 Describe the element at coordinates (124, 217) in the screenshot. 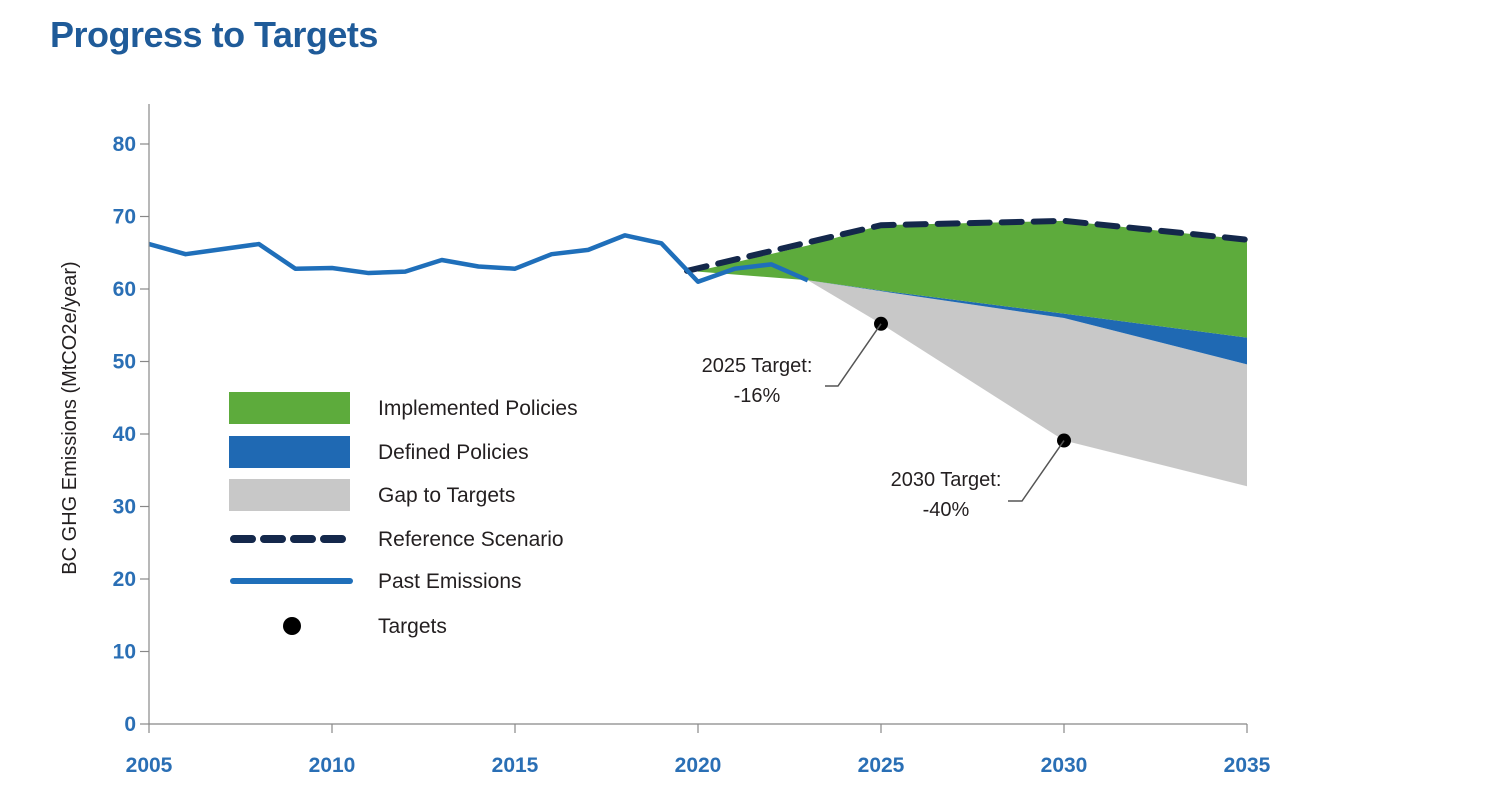

I see `y-tick-label: 70` at that location.